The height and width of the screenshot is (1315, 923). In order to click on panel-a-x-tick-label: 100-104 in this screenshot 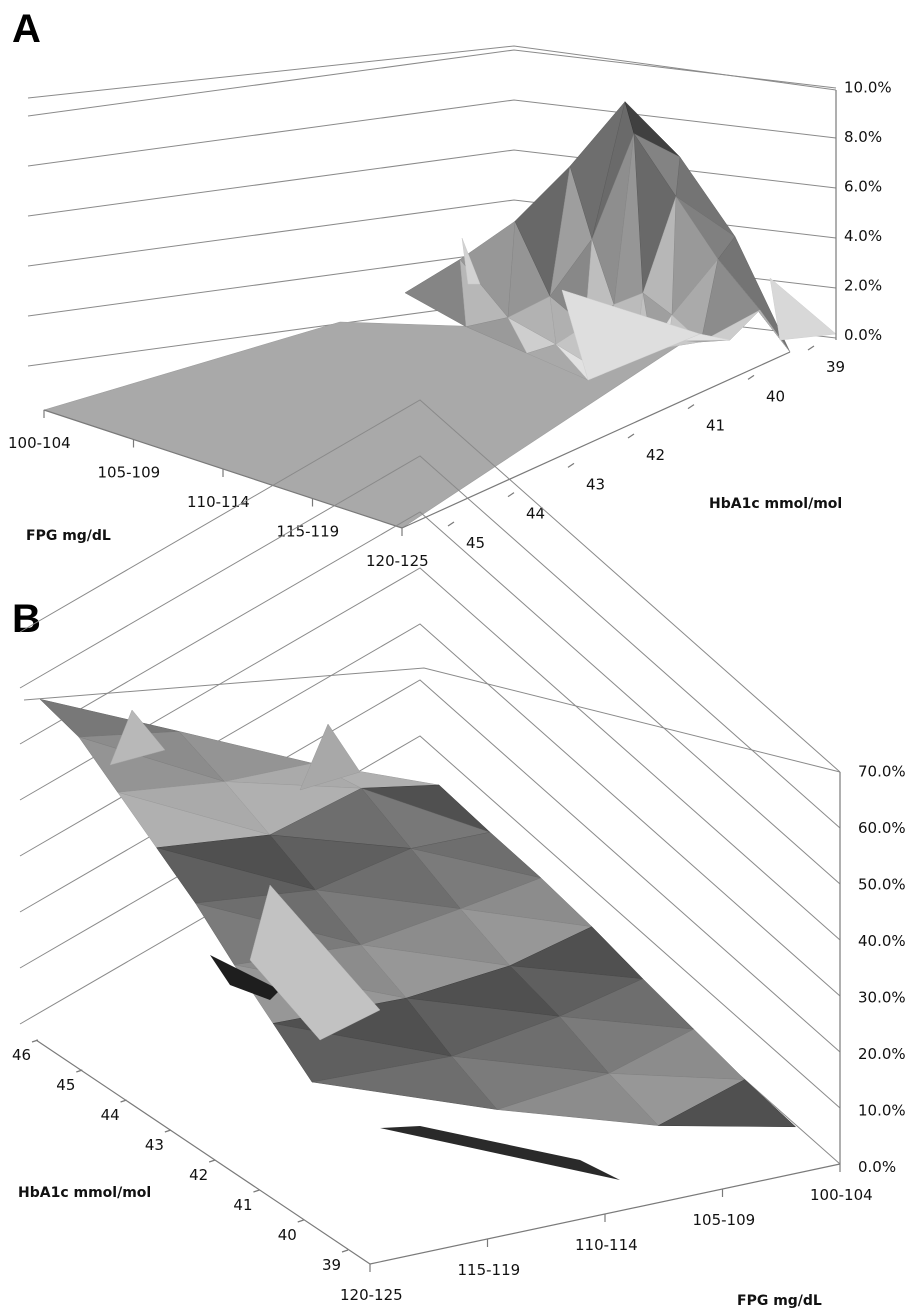, I will do `click(39, 443)`.